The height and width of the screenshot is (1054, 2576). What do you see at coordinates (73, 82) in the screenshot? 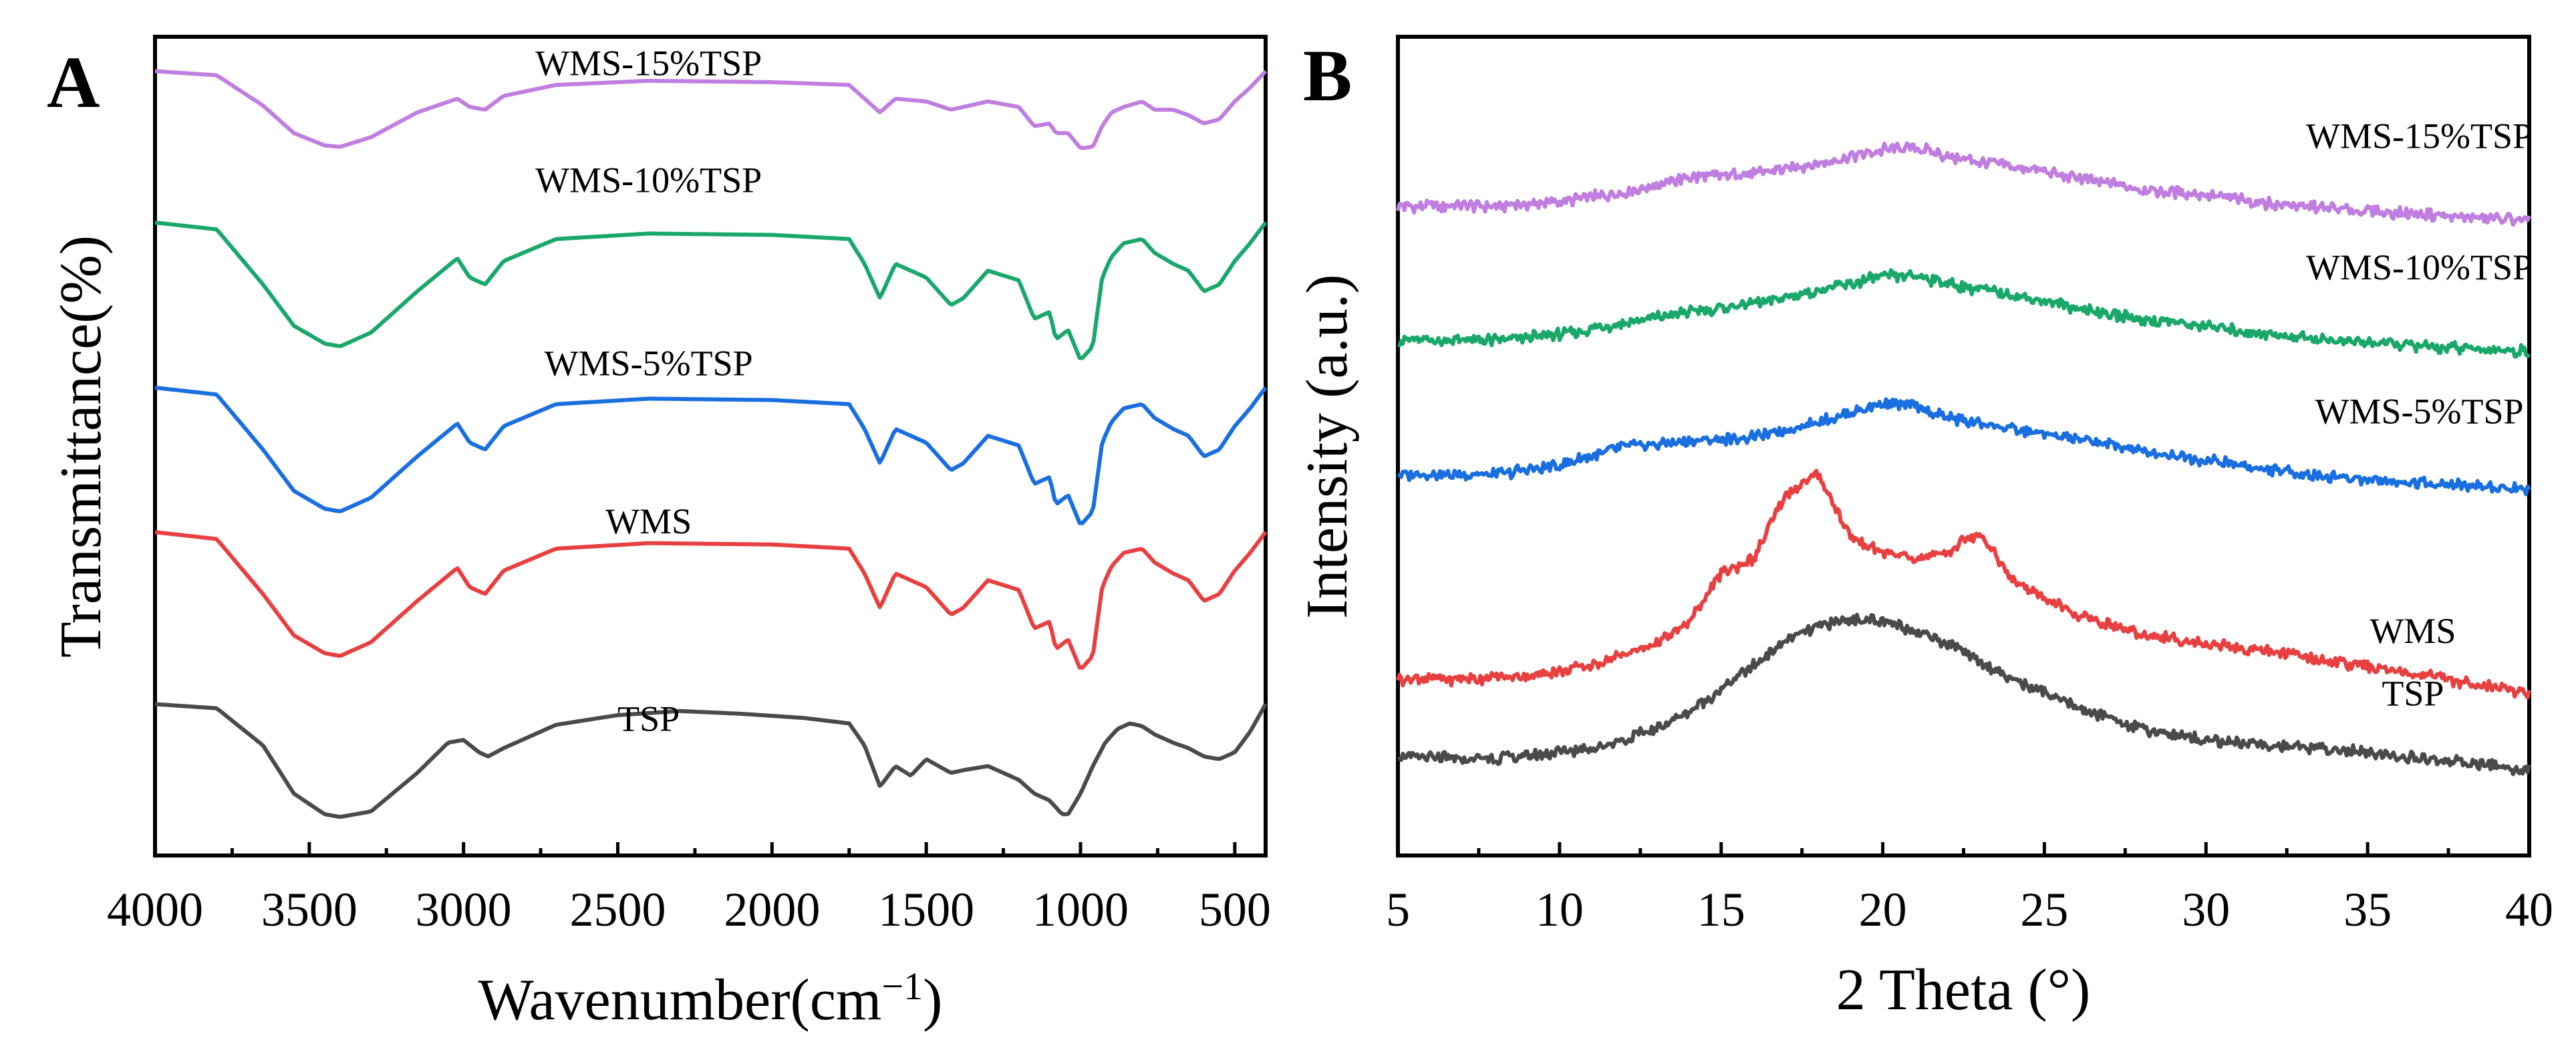
I see `panel-a-letter: A` at bounding box center [73, 82].